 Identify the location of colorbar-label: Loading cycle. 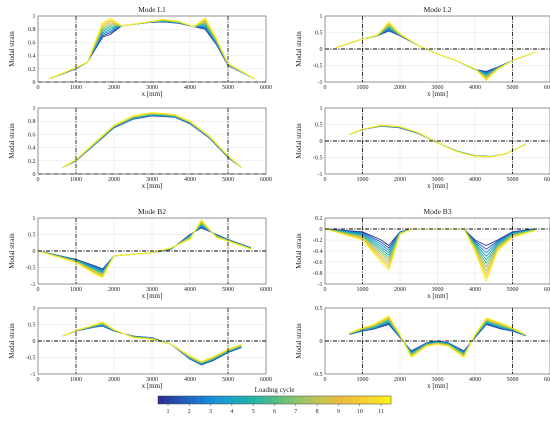
(275, 390).